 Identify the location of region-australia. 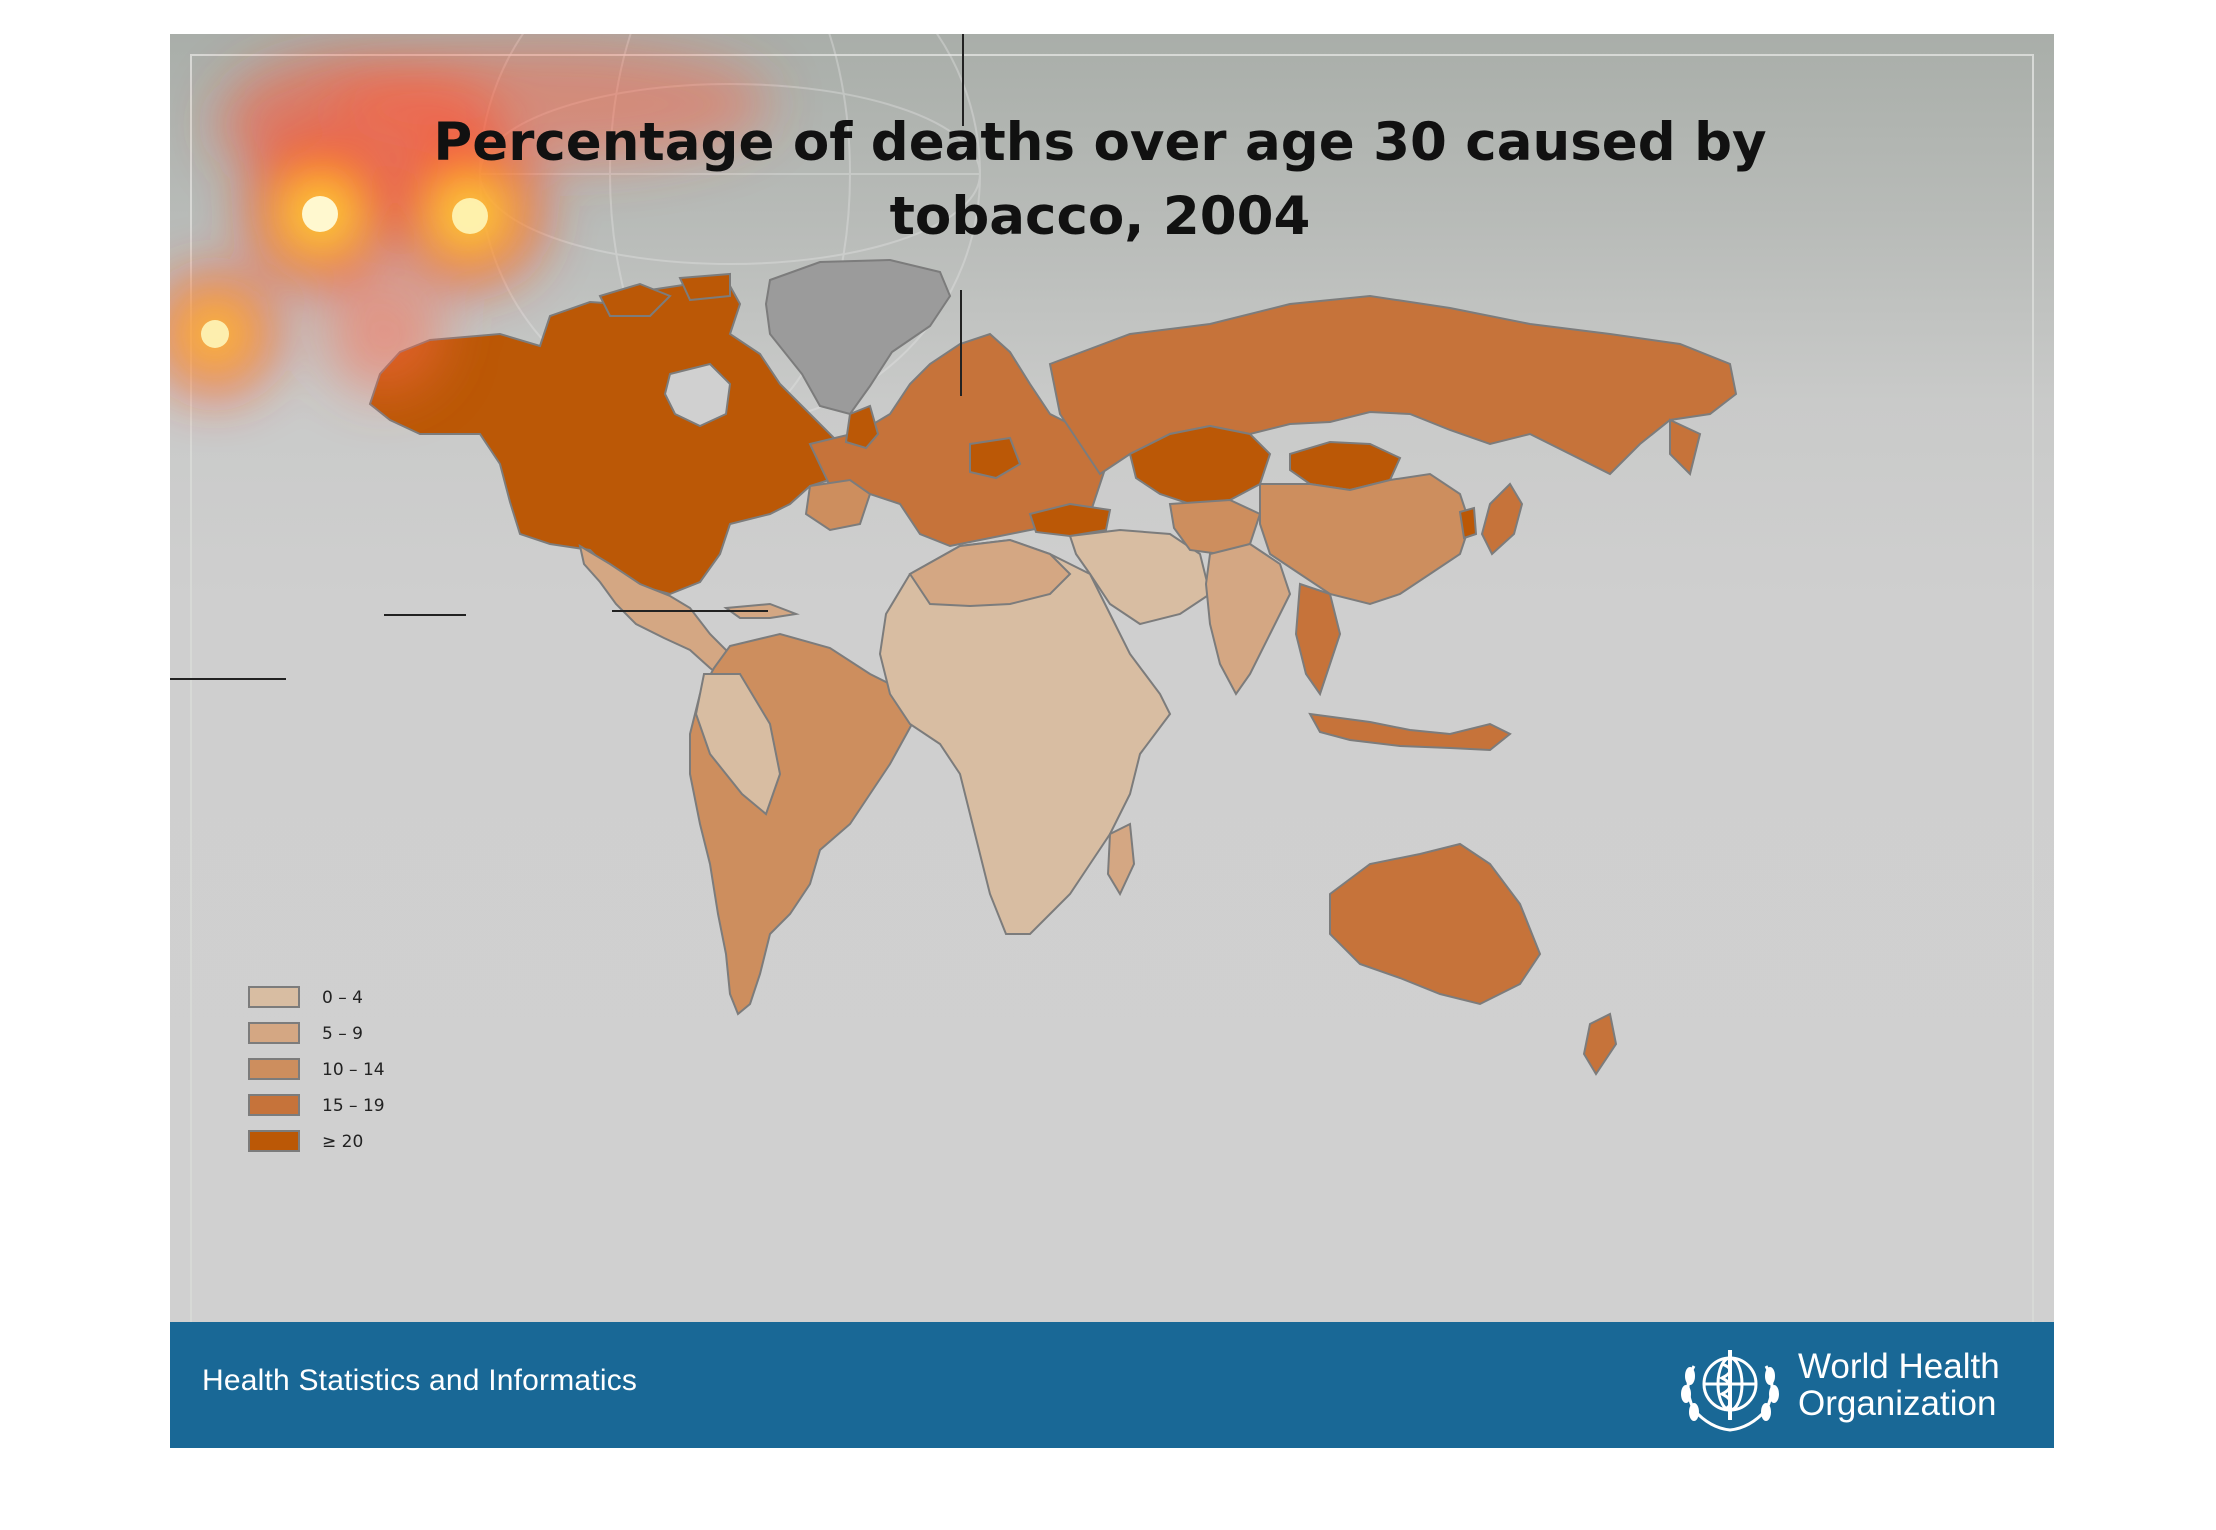
(1435, 924).